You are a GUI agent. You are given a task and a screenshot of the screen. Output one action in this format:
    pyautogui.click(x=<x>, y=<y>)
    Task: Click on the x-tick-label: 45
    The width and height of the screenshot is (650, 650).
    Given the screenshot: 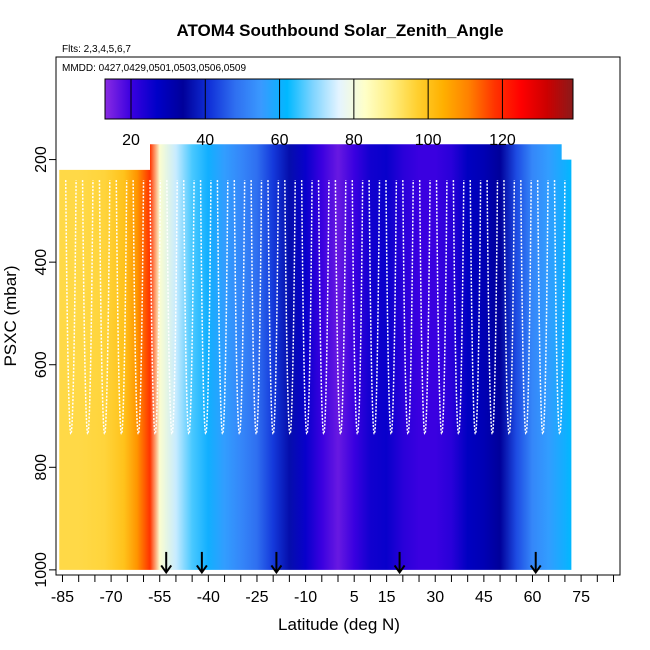 What is the action you would take?
    pyautogui.click(x=484, y=597)
    